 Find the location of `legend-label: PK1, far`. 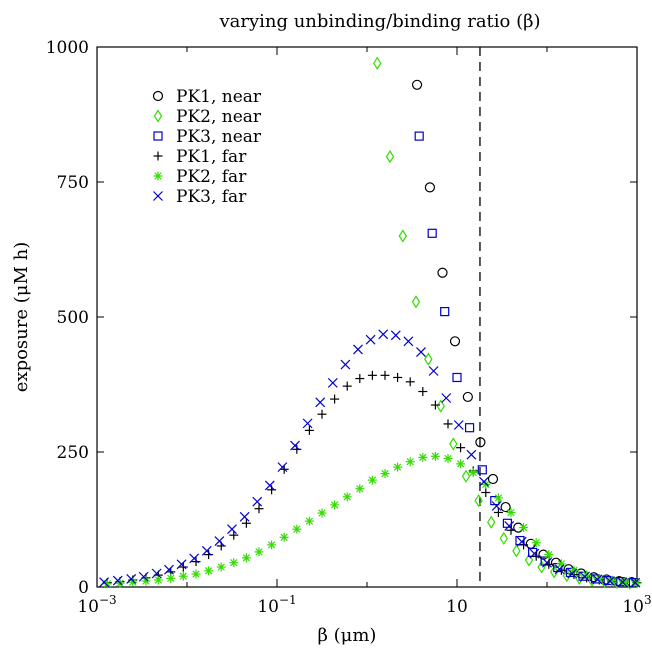

legend-label: PK1, far is located at coordinates (211, 157).